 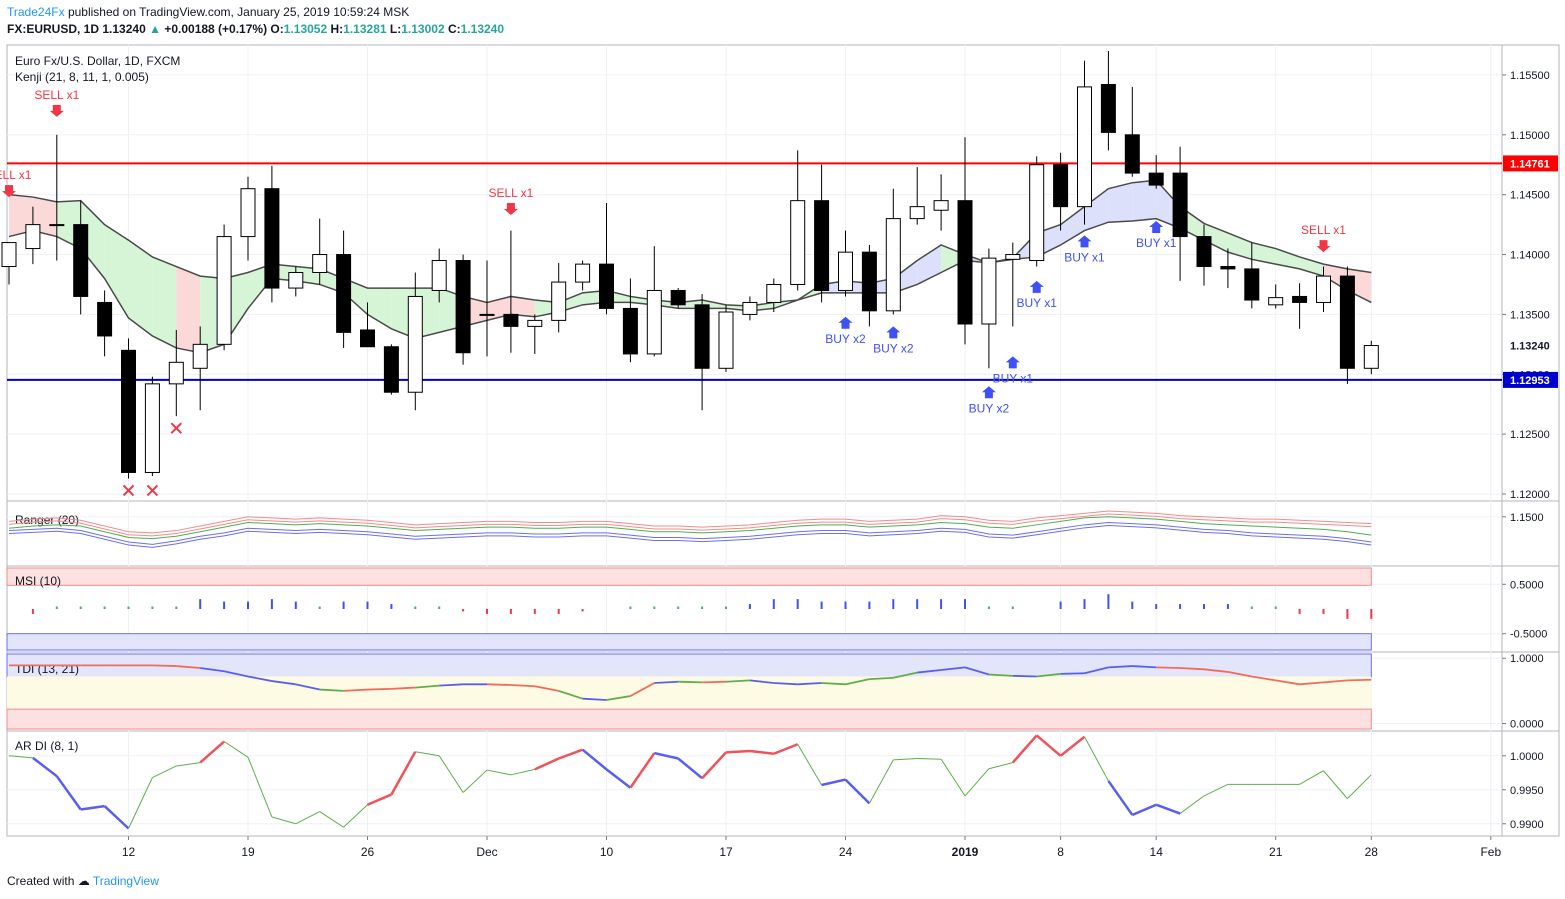 What do you see at coordinates (1530, 256) in the screenshot?
I see `y-tick-label: 1.14000` at bounding box center [1530, 256].